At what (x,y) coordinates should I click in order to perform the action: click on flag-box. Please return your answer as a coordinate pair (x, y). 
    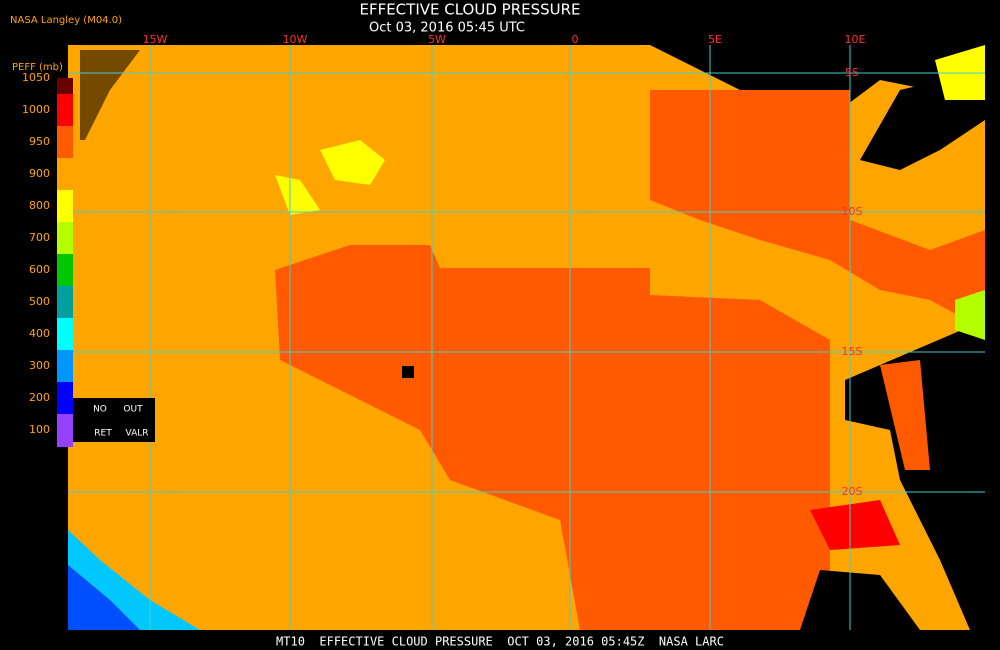
    Looking at the image, I should click on (114, 420).